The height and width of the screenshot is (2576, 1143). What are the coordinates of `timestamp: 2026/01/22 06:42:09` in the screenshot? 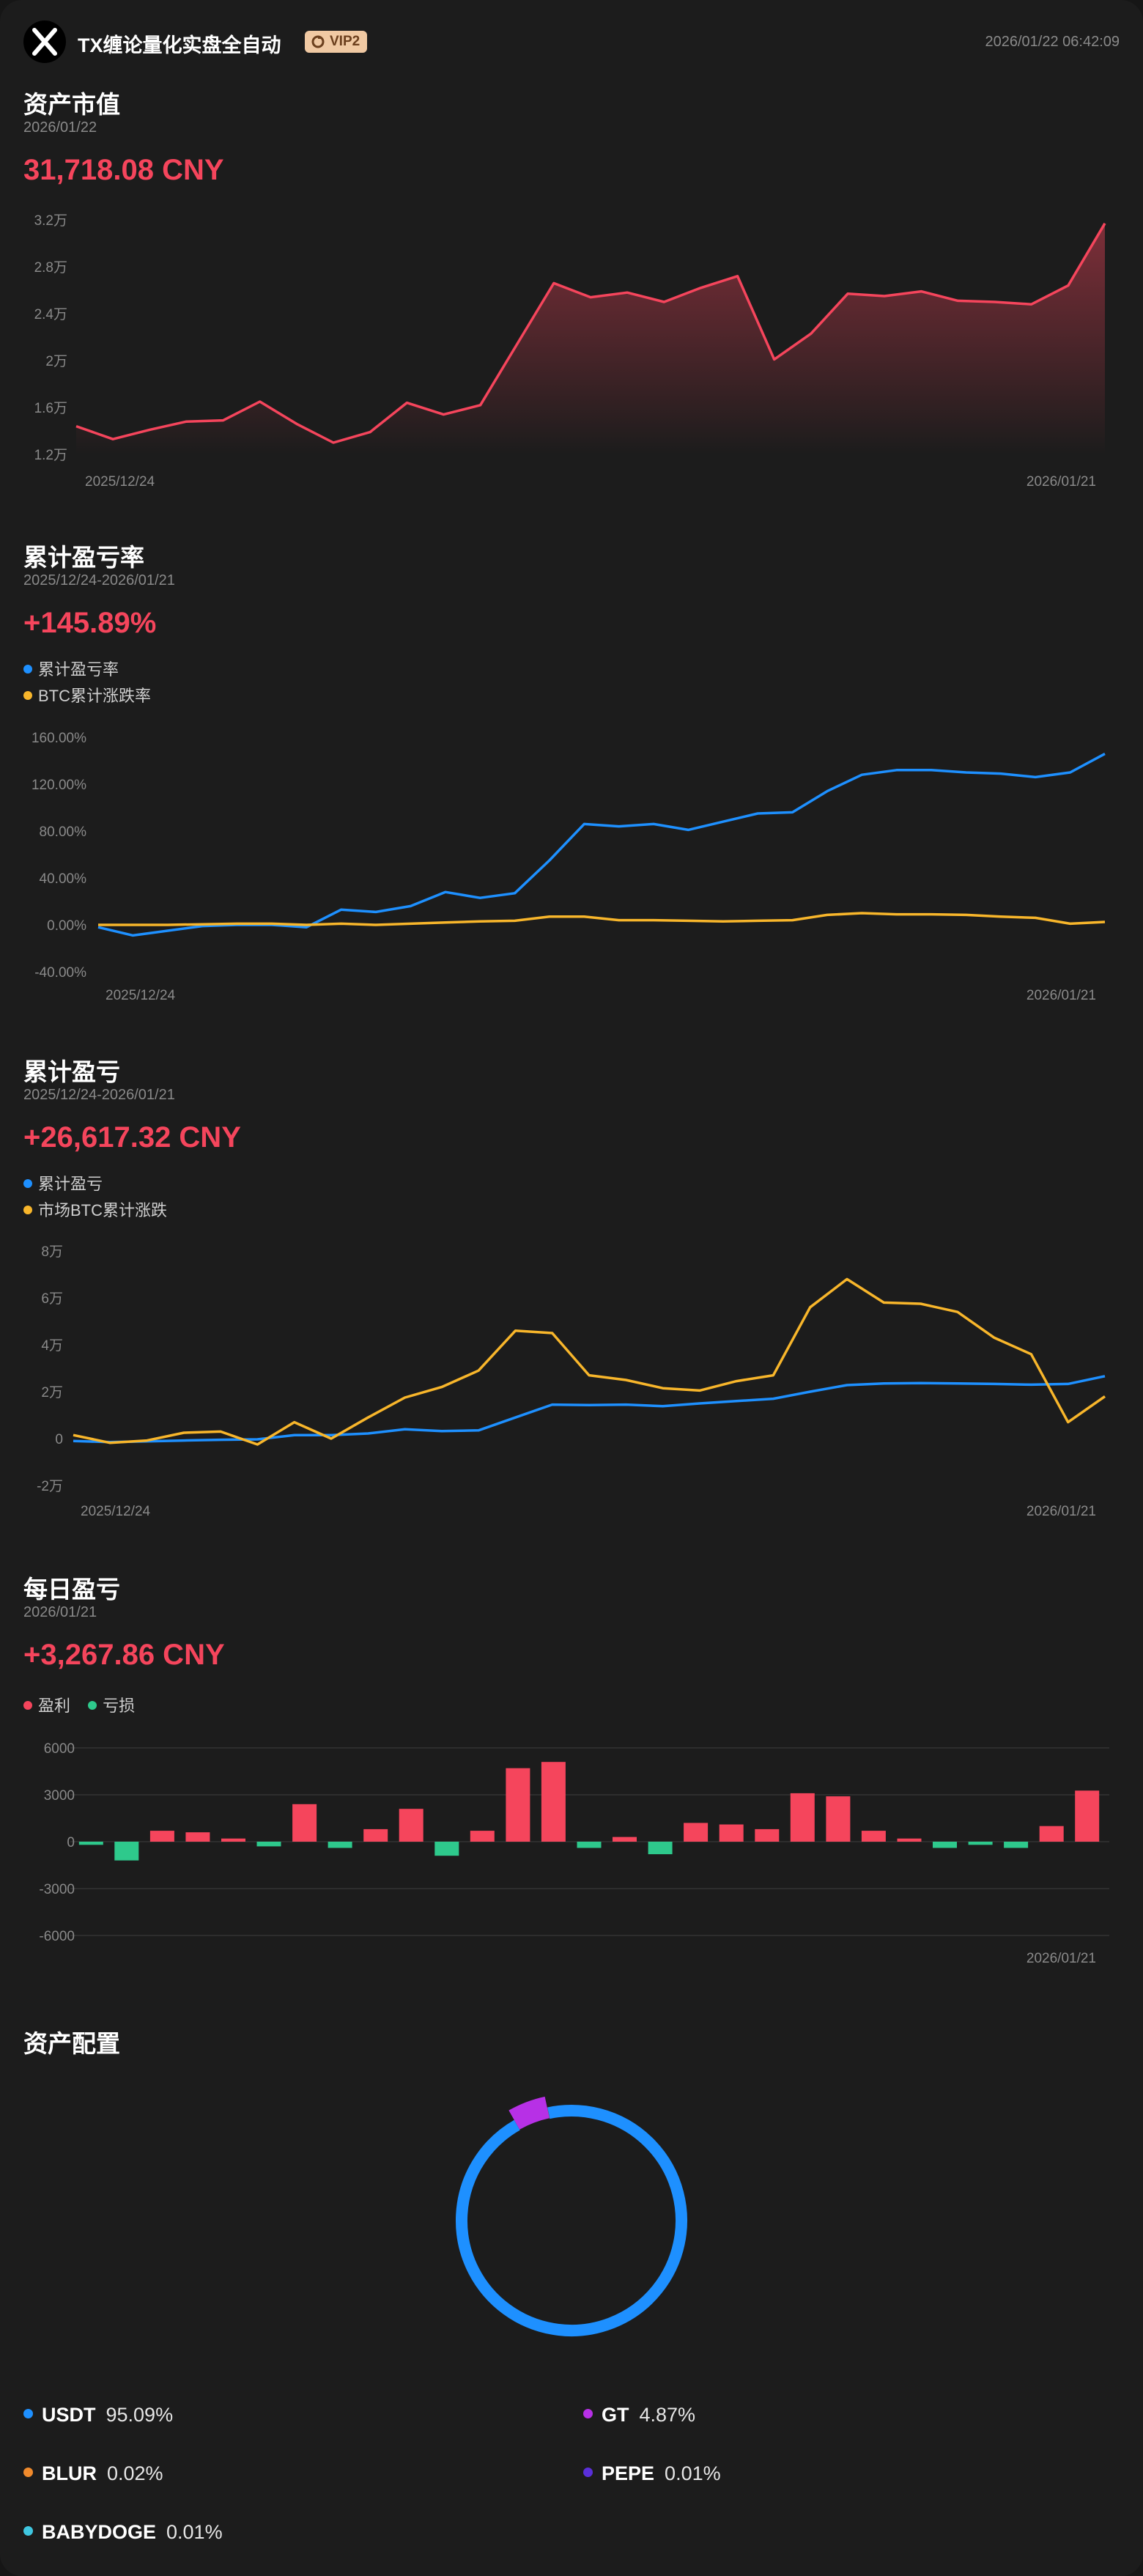 It's located at (1052, 42).